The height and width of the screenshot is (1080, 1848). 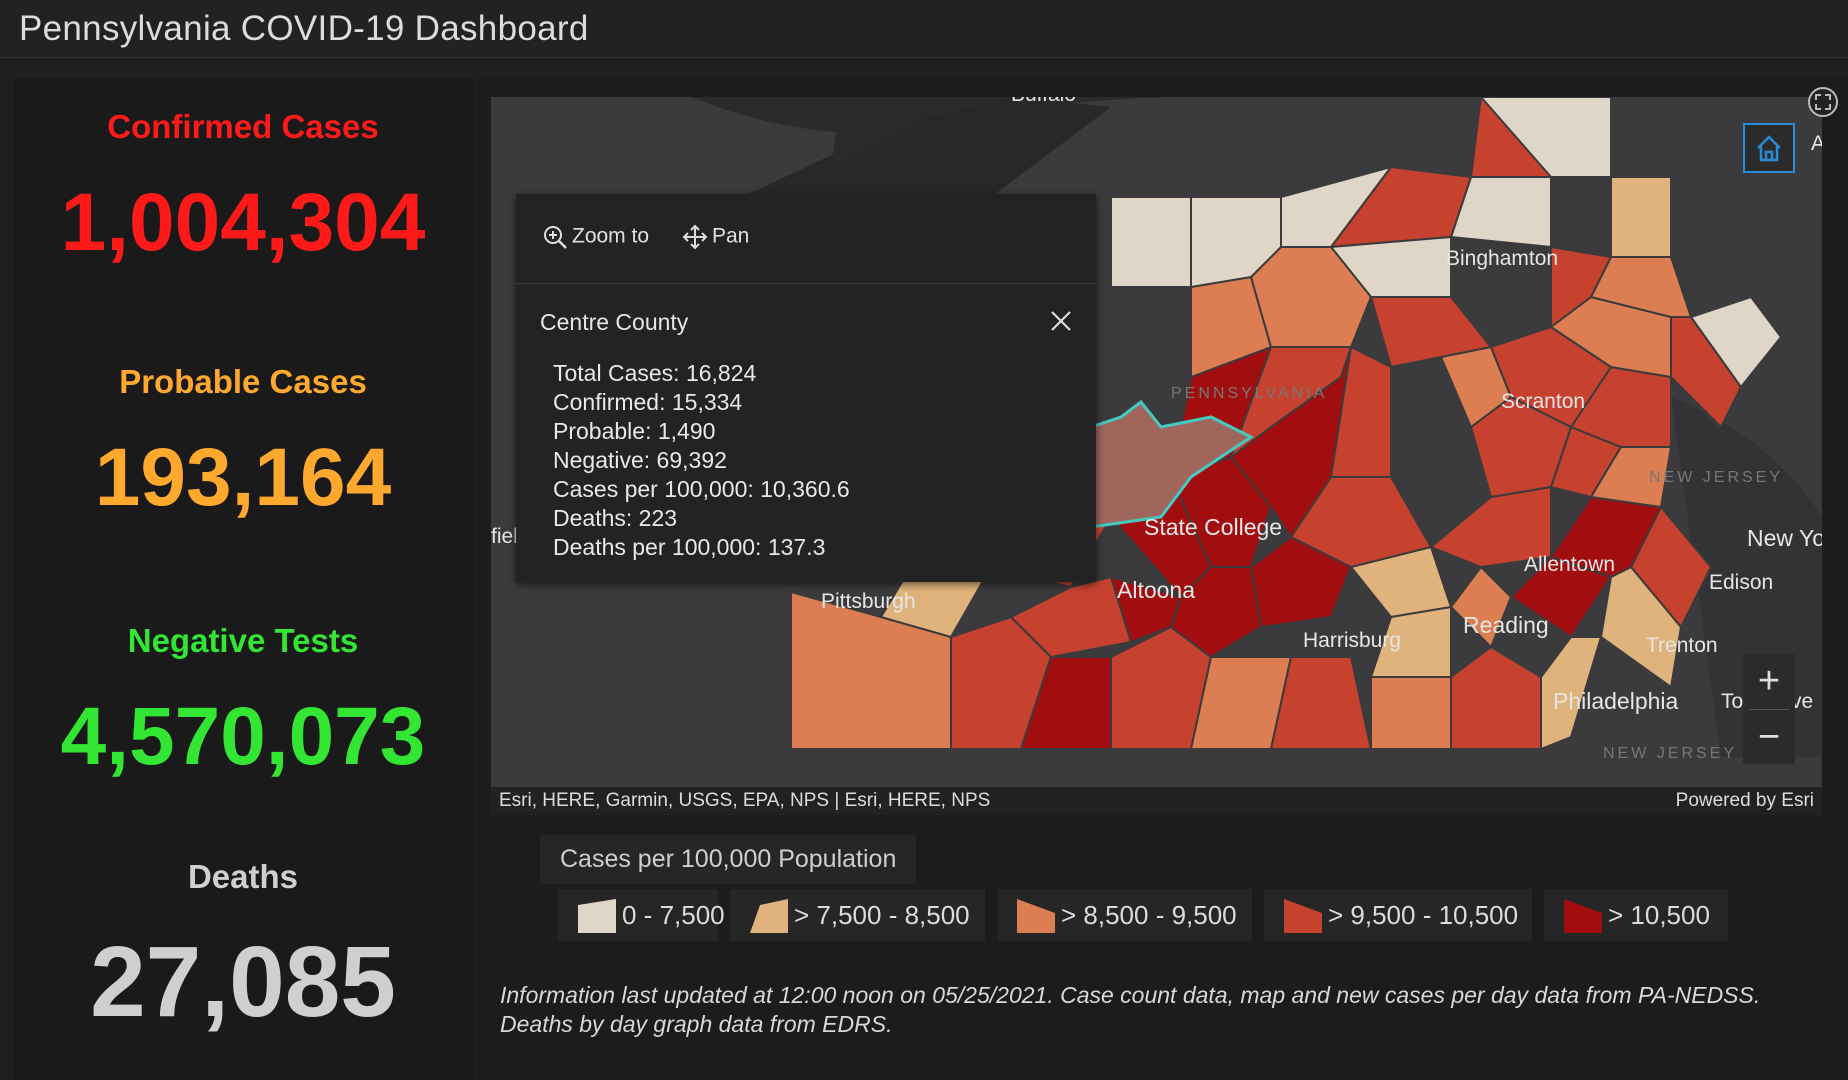 I want to click on powered-by-esri: Powered by Esri, so click(x=1744, y=800).